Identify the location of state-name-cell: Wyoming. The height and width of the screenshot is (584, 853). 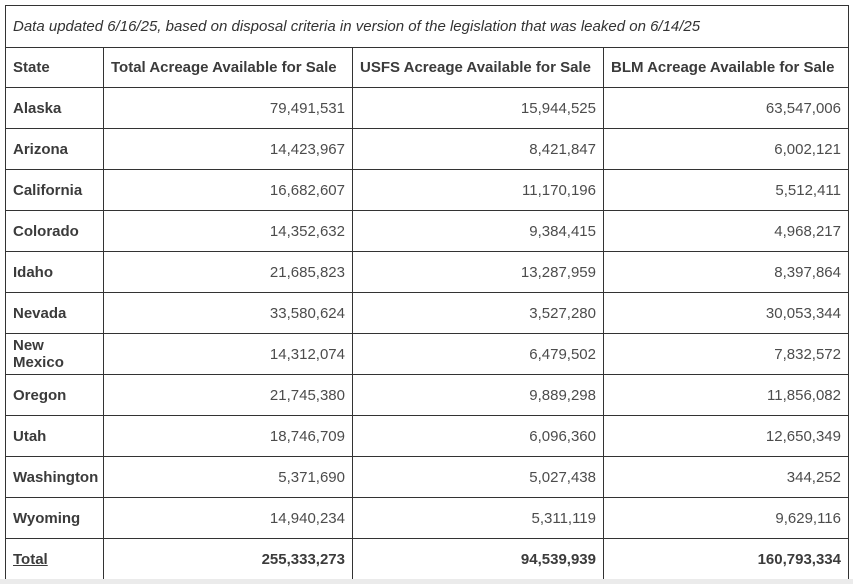
(54, 518).